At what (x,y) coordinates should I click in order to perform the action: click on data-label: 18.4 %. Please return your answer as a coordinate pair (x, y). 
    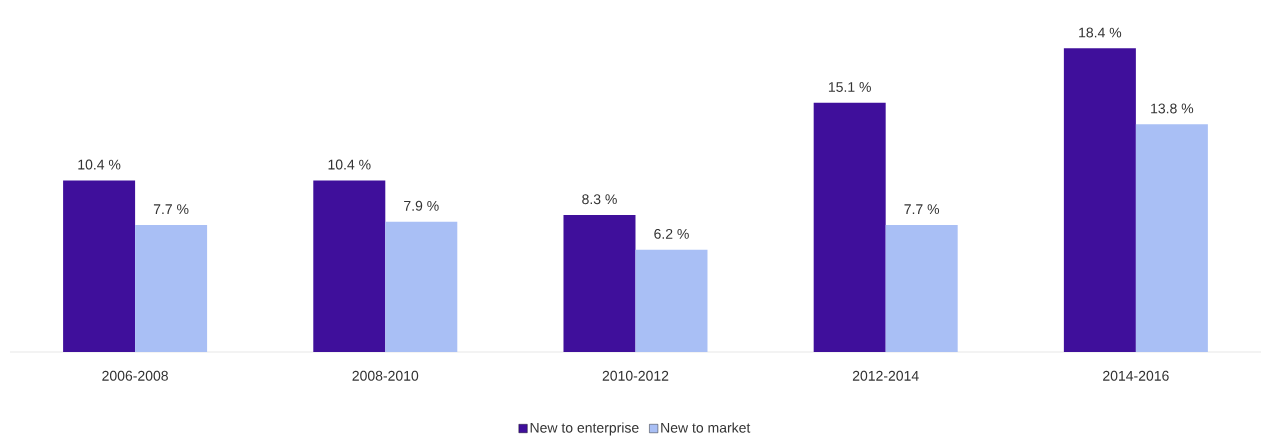
    Looking at the image, I should click on (1100, 32).